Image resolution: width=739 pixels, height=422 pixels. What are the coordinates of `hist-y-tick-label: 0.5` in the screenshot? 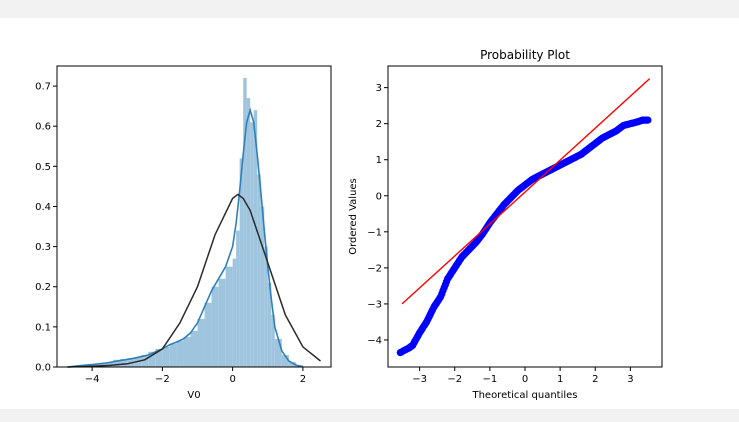 It's located at (43, 167).